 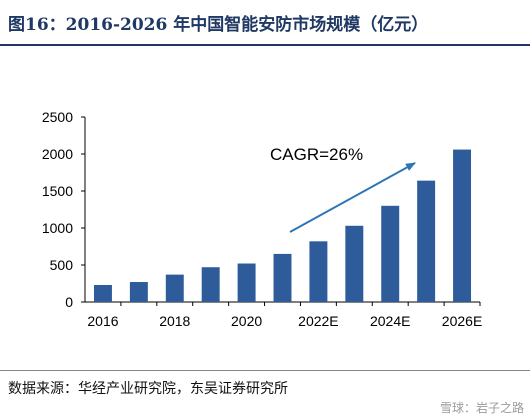 I want to click on x-tick-label: 2016, so click(x=102, y=321).